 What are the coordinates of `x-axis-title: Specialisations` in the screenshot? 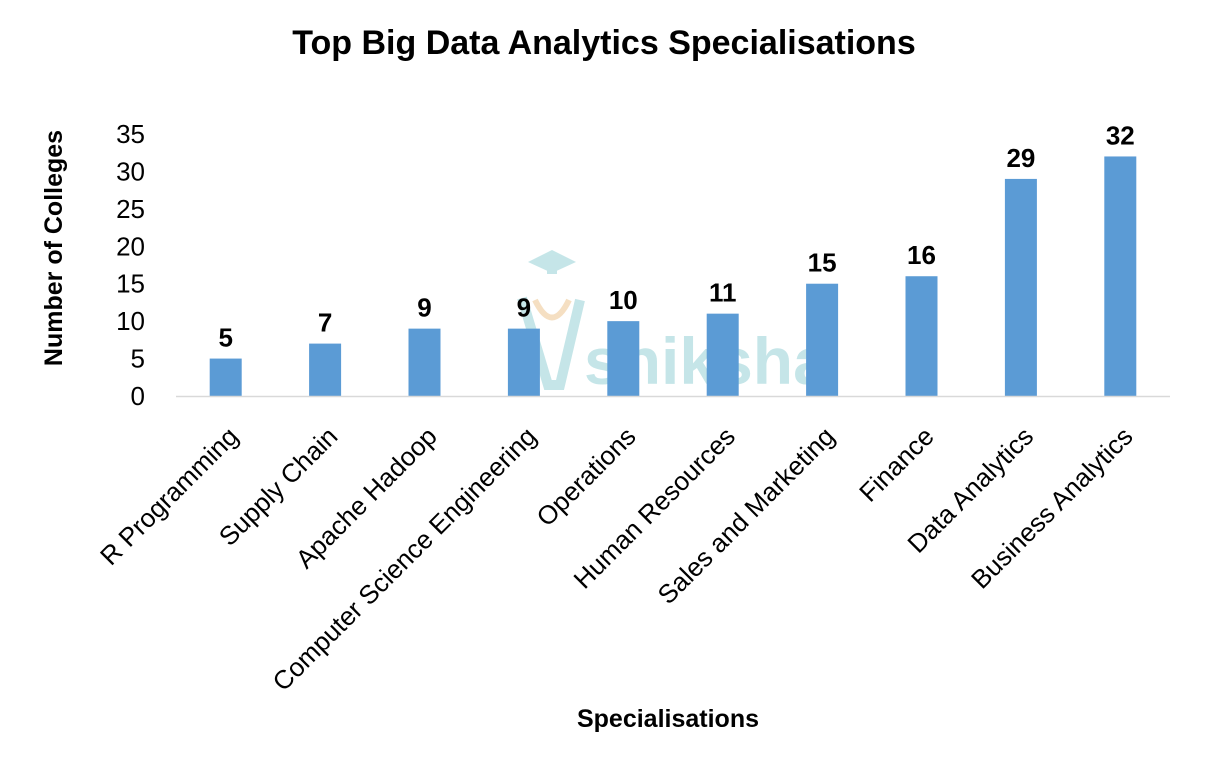 It's located at (668, 719).